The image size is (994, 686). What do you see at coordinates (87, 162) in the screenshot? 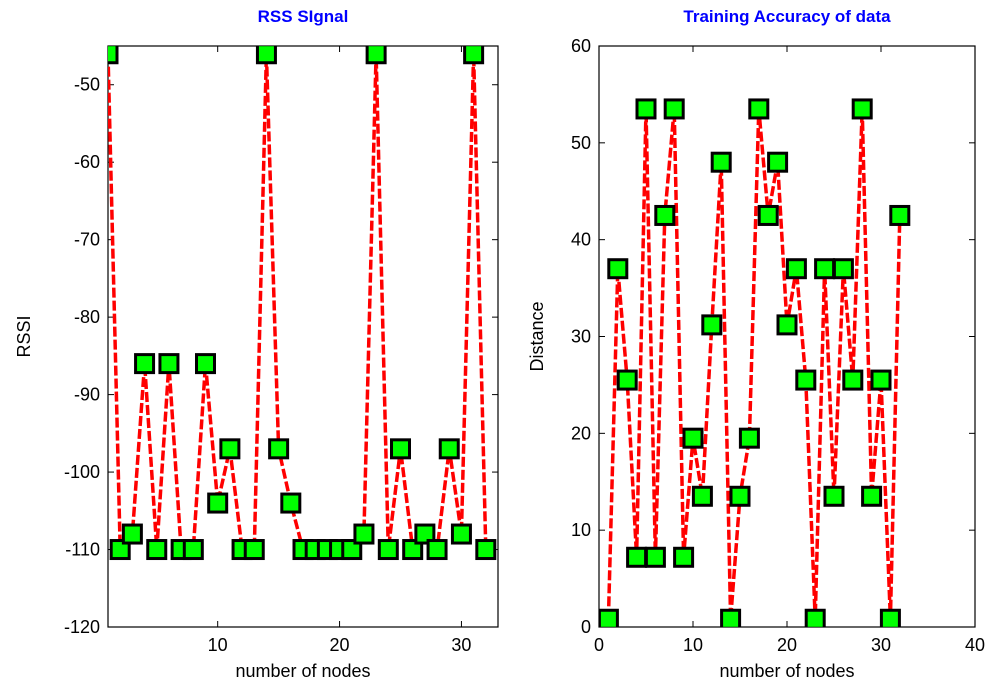
I see `y-tick-label: -60` at bounding box center [87, 162].